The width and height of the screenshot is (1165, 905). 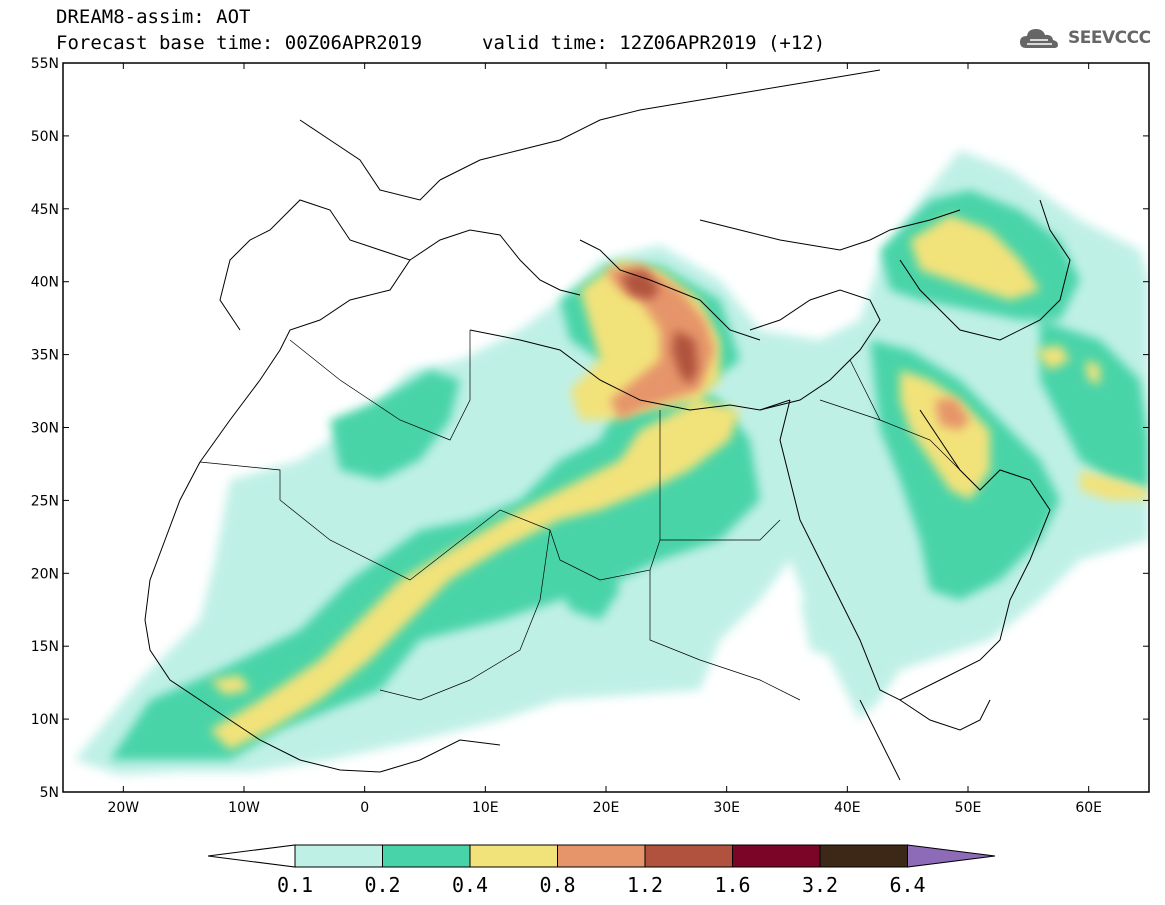 I want to click on lon-tick-label: 0, so click(x=364, y=808).